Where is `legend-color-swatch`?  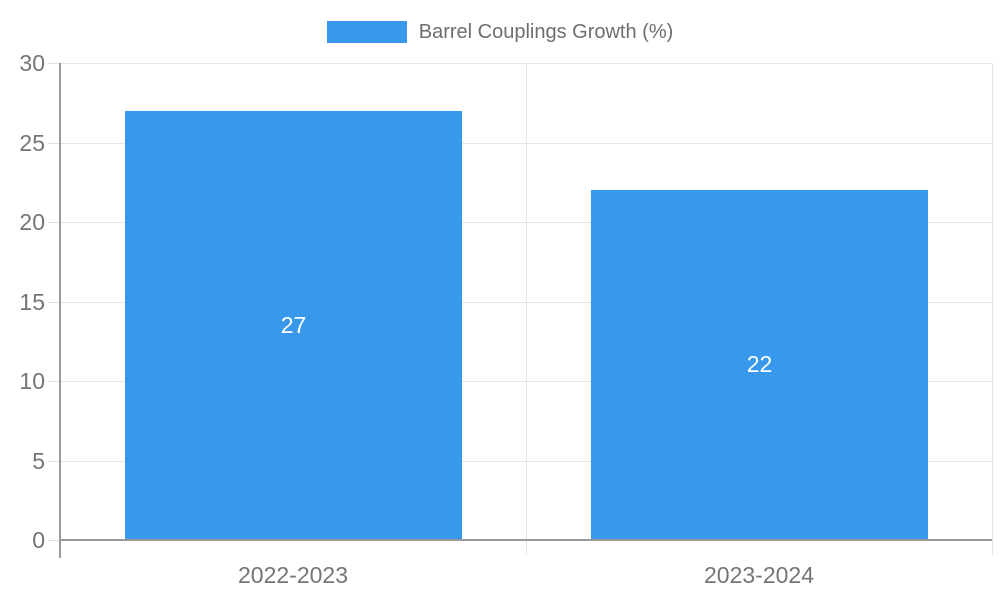
legend-color-swatch is located at coordinates (366, 32).